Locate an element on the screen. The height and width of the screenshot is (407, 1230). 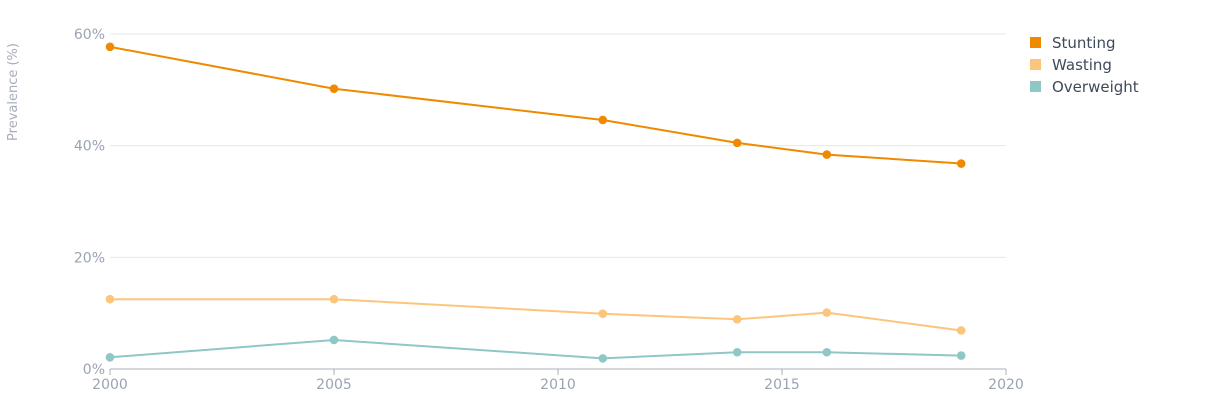
legend: Stunting Wasting Overweight is located at coordinates (1084, 65).